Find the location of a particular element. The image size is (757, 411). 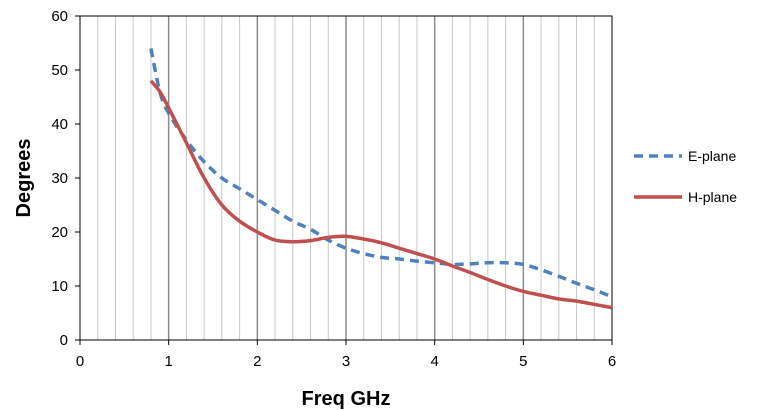

y-tick-labels: 0 10 20 30 40 50 60 is located at coordinates (65, 178).